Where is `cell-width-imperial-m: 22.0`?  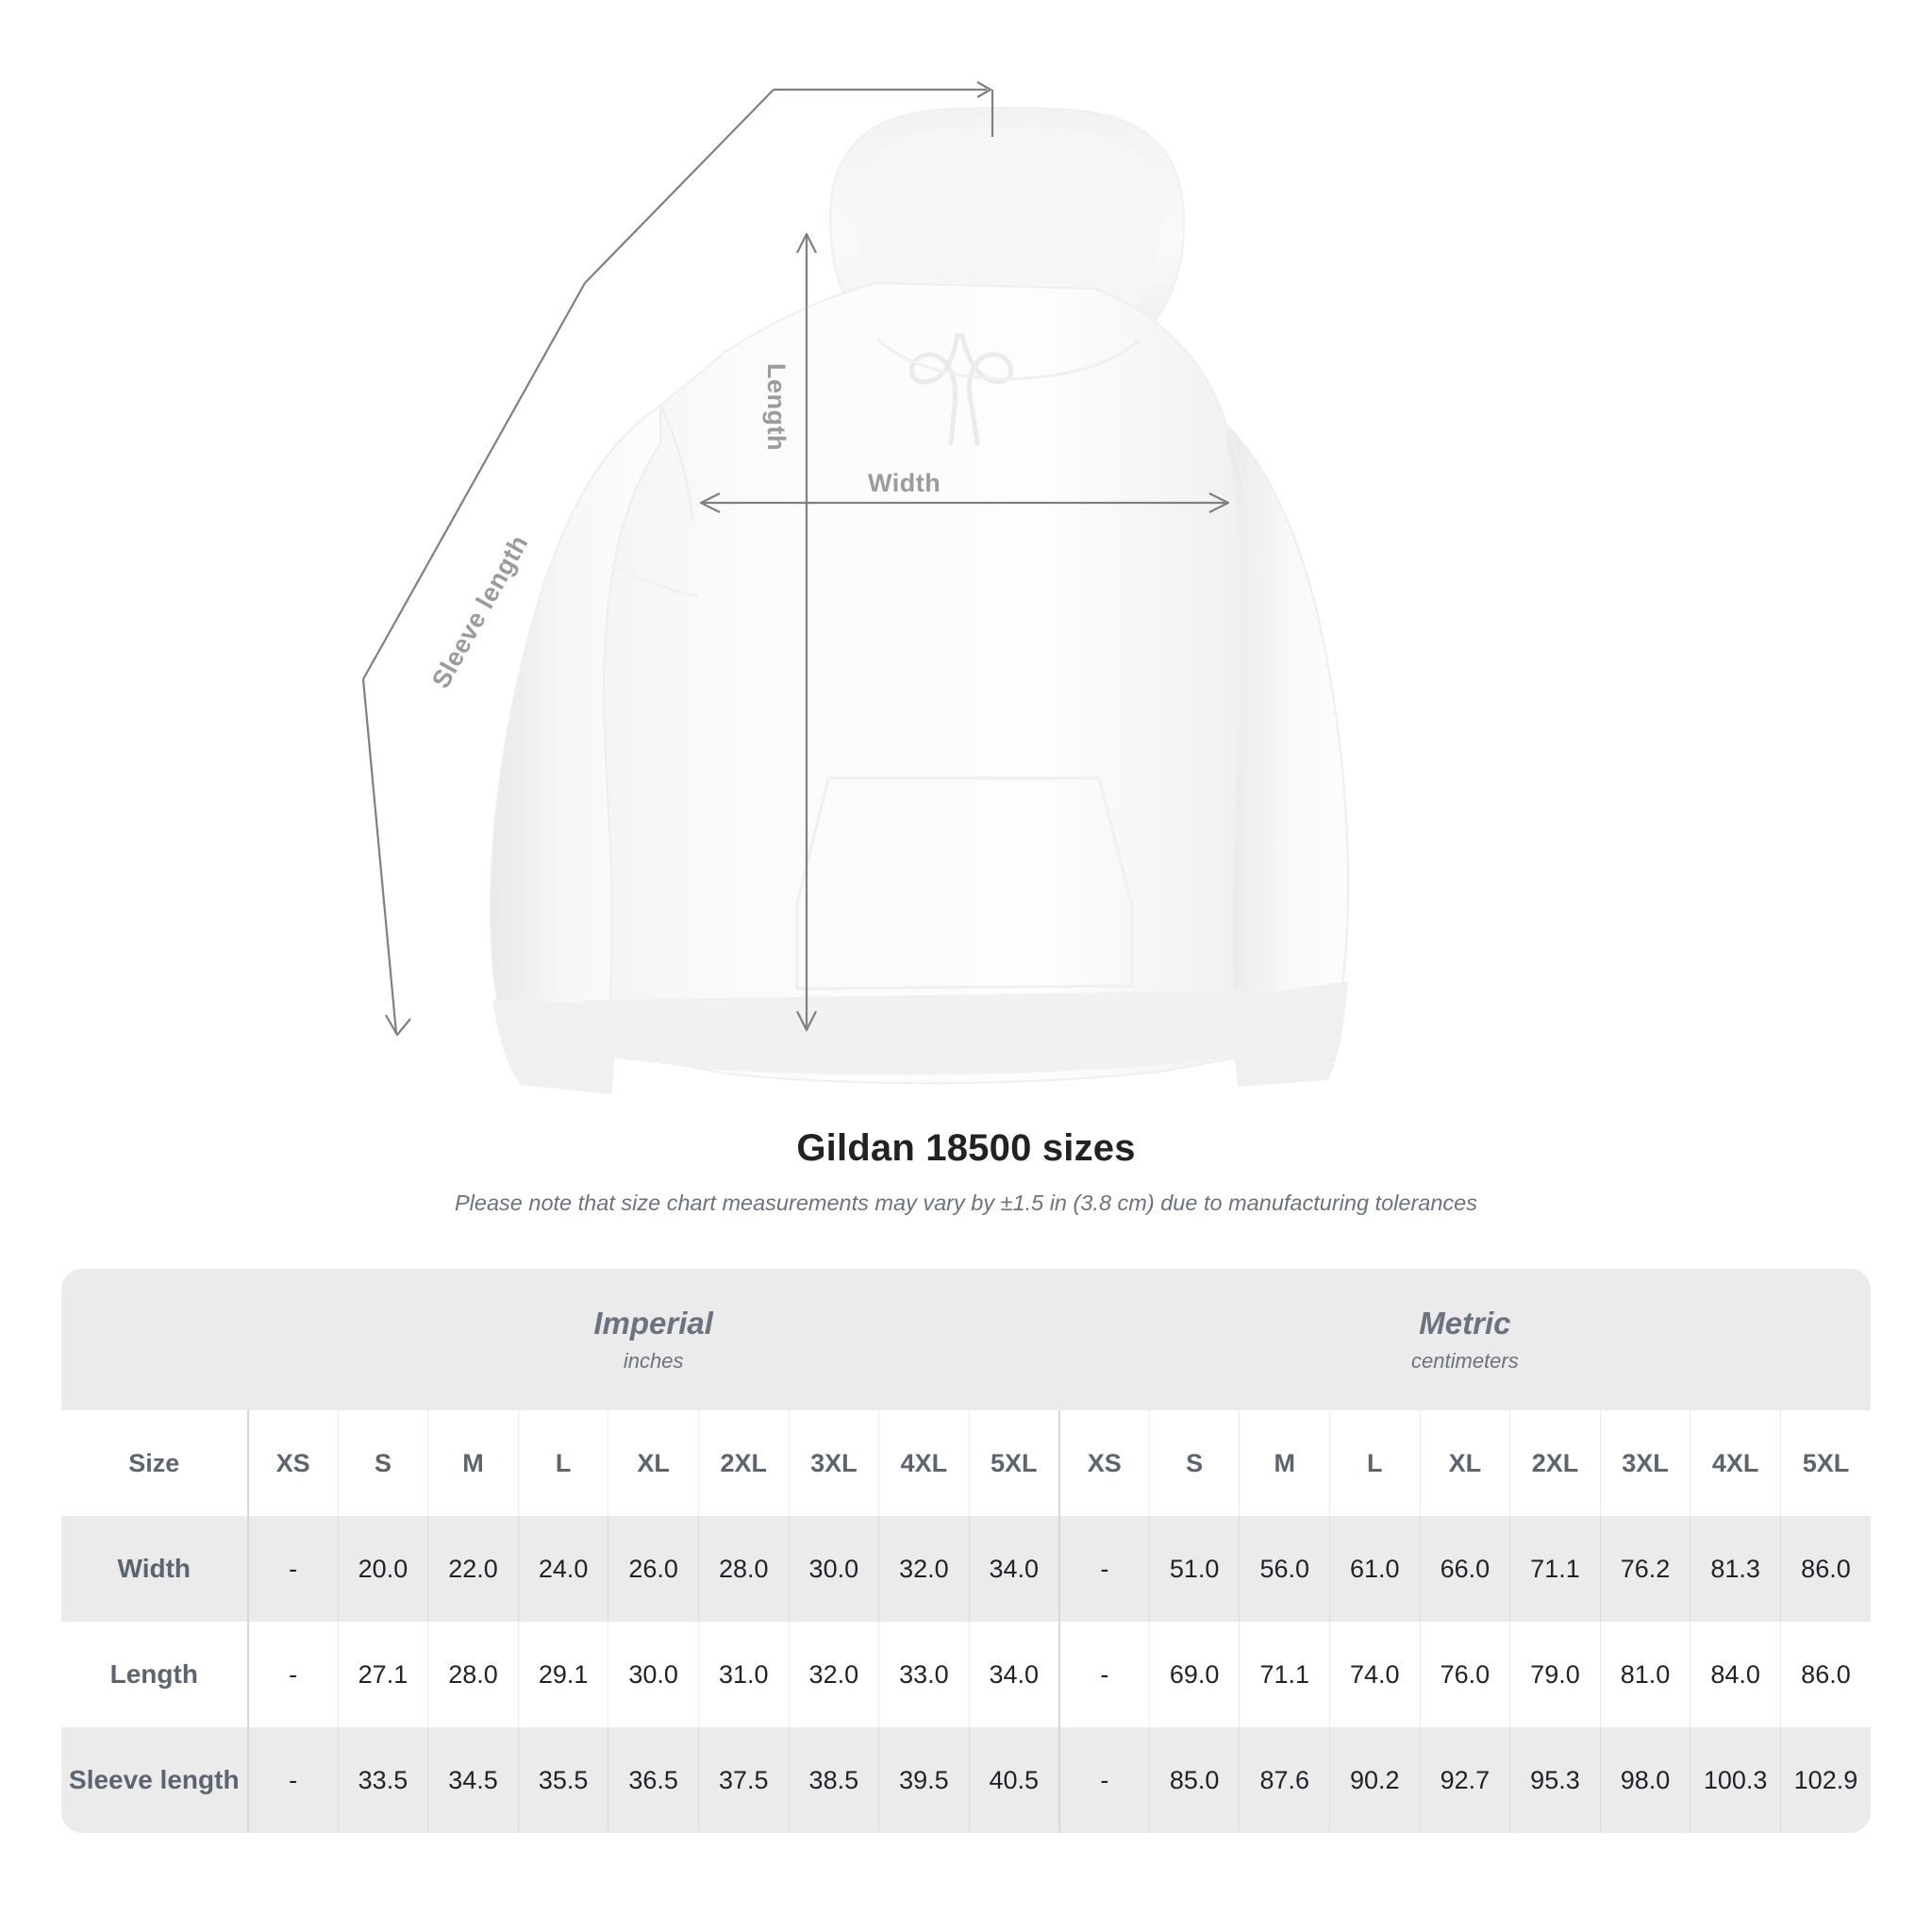
cell-width-imperial-m: 22.0 is located at coordinates (473, 1569).